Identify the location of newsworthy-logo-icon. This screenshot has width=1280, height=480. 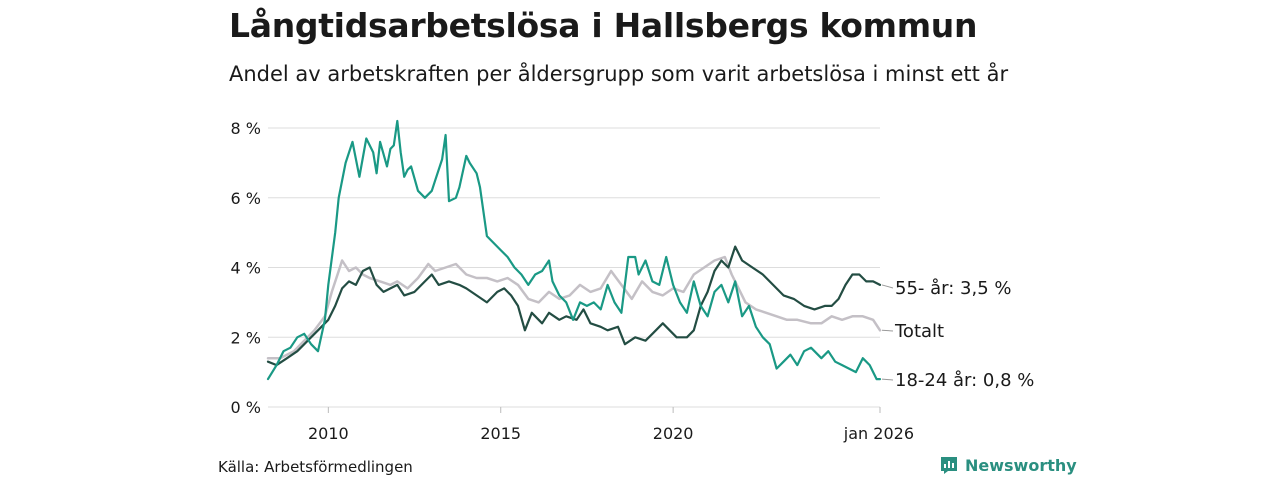
(949, 465).